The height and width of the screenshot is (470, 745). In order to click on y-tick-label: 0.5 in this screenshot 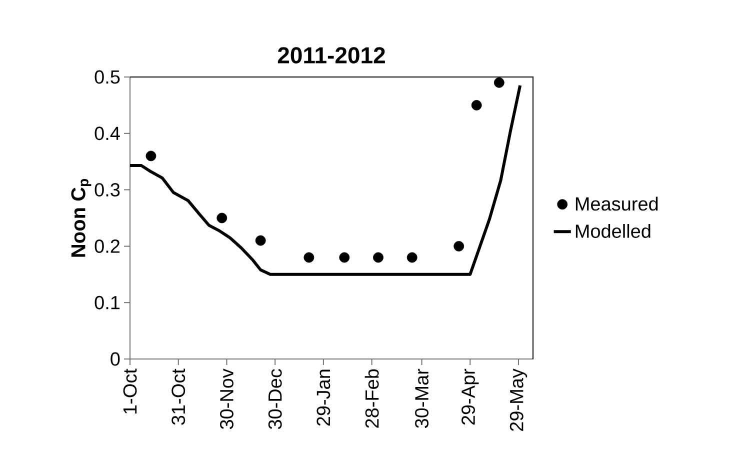, I will do `click(107, 77)`.